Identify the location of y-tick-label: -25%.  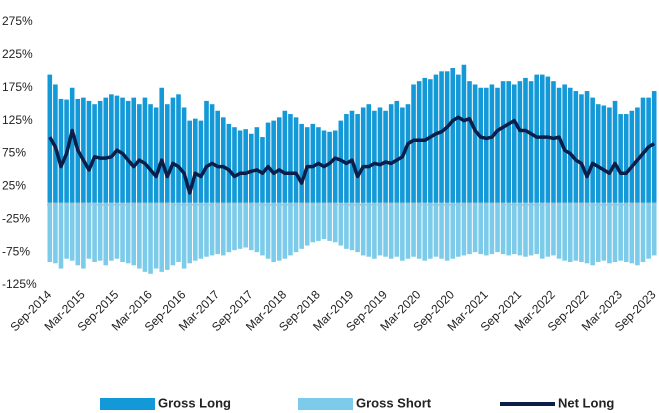
(16, 218).